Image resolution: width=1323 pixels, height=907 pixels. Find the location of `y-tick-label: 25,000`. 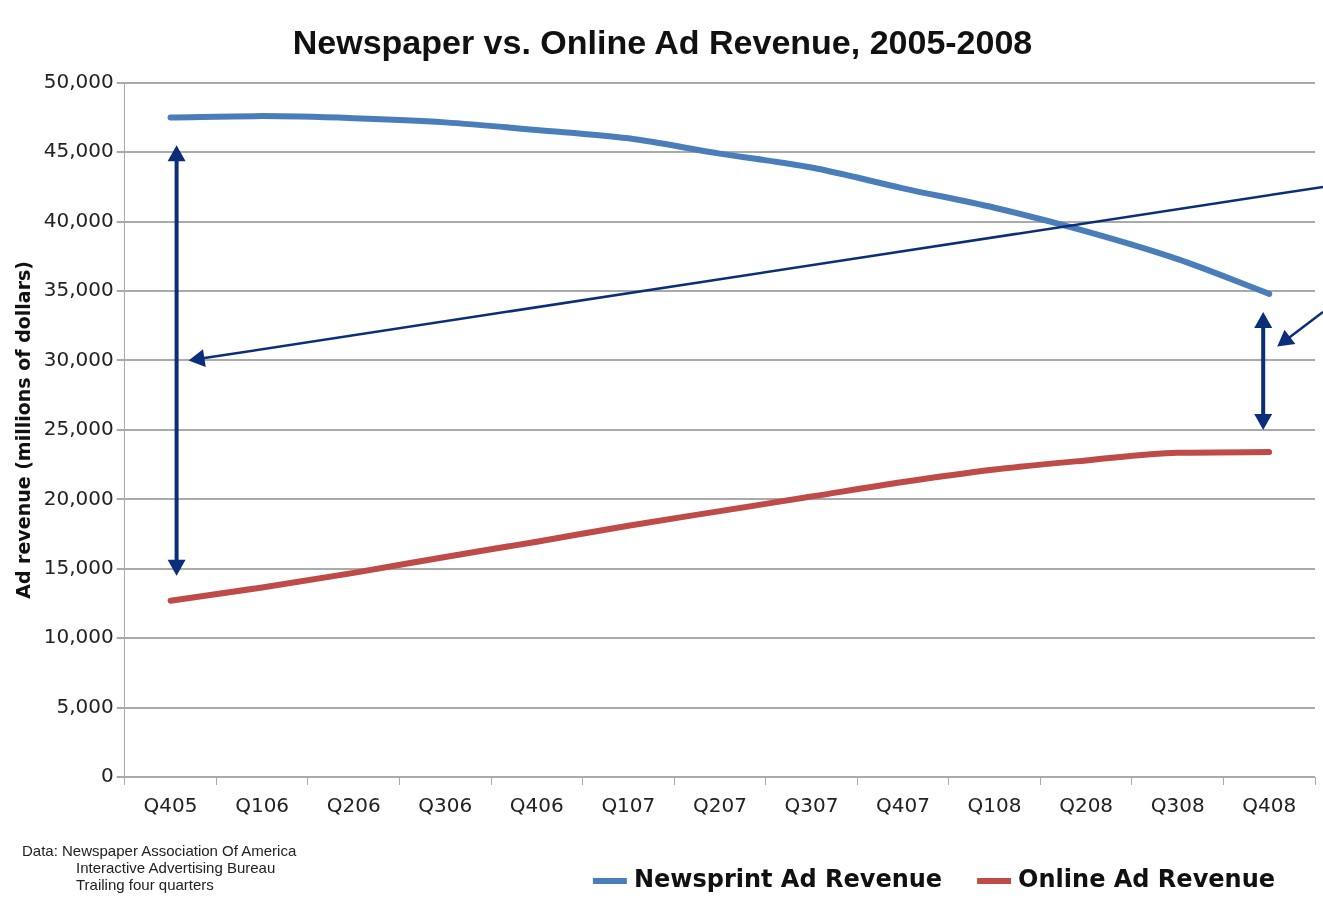

y-tick-label: 25,000 is located at coordinates (78, 428).